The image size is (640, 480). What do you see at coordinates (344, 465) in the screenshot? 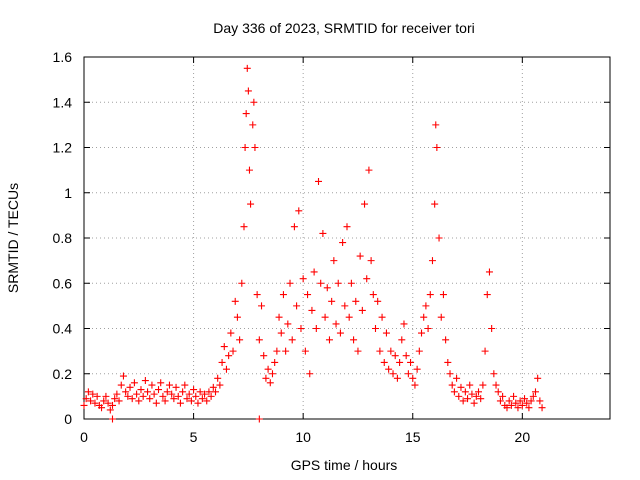
I see `x-axis-label: GPS time / hours` at bounding box center [344, 465].